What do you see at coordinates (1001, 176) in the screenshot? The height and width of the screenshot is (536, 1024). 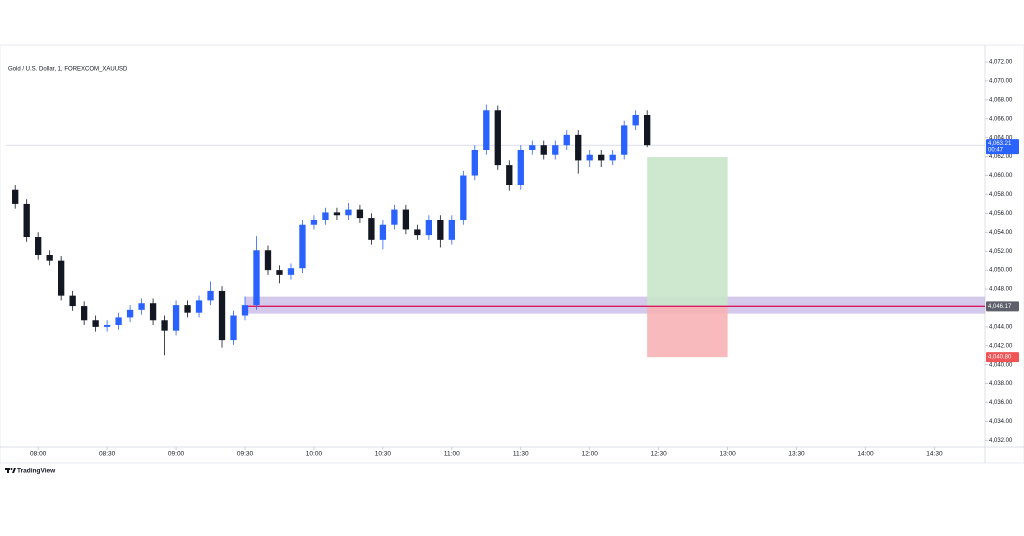 I see `y-tick-label: 4,060.00` at bounding box center [1001, 176].